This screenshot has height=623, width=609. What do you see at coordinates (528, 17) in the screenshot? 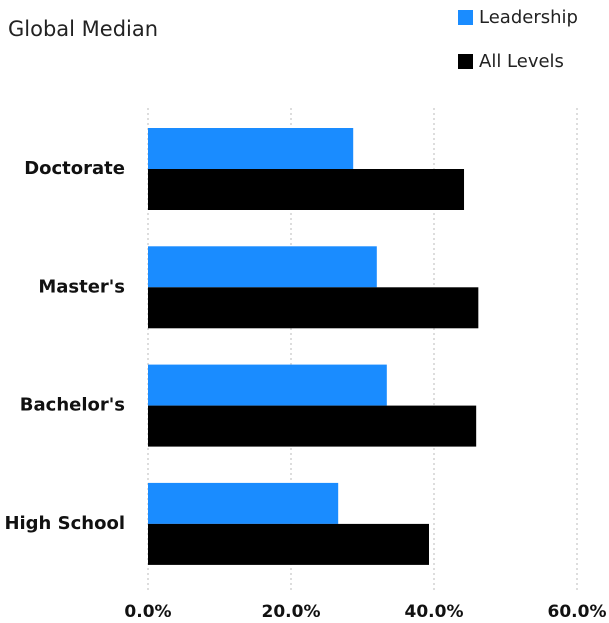
I see `legend-label: Leadership` at bounding box center [528, 17].